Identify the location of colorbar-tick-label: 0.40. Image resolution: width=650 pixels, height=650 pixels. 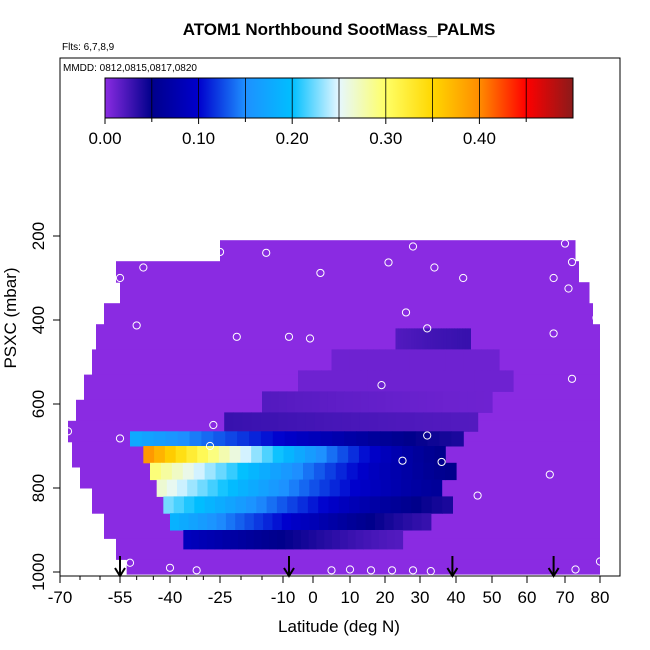
(479, 138).